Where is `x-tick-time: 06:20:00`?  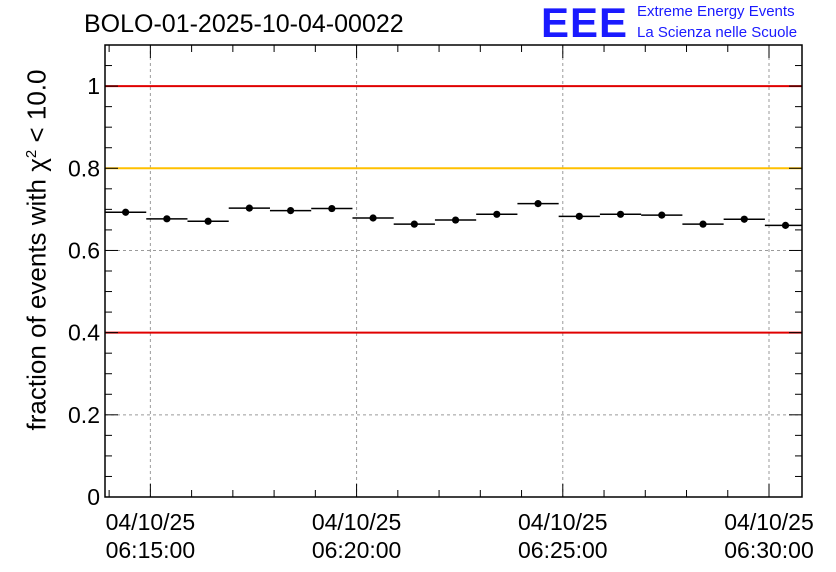 x-tick-time: 06:20:00 is located at coordinates (357, 550).